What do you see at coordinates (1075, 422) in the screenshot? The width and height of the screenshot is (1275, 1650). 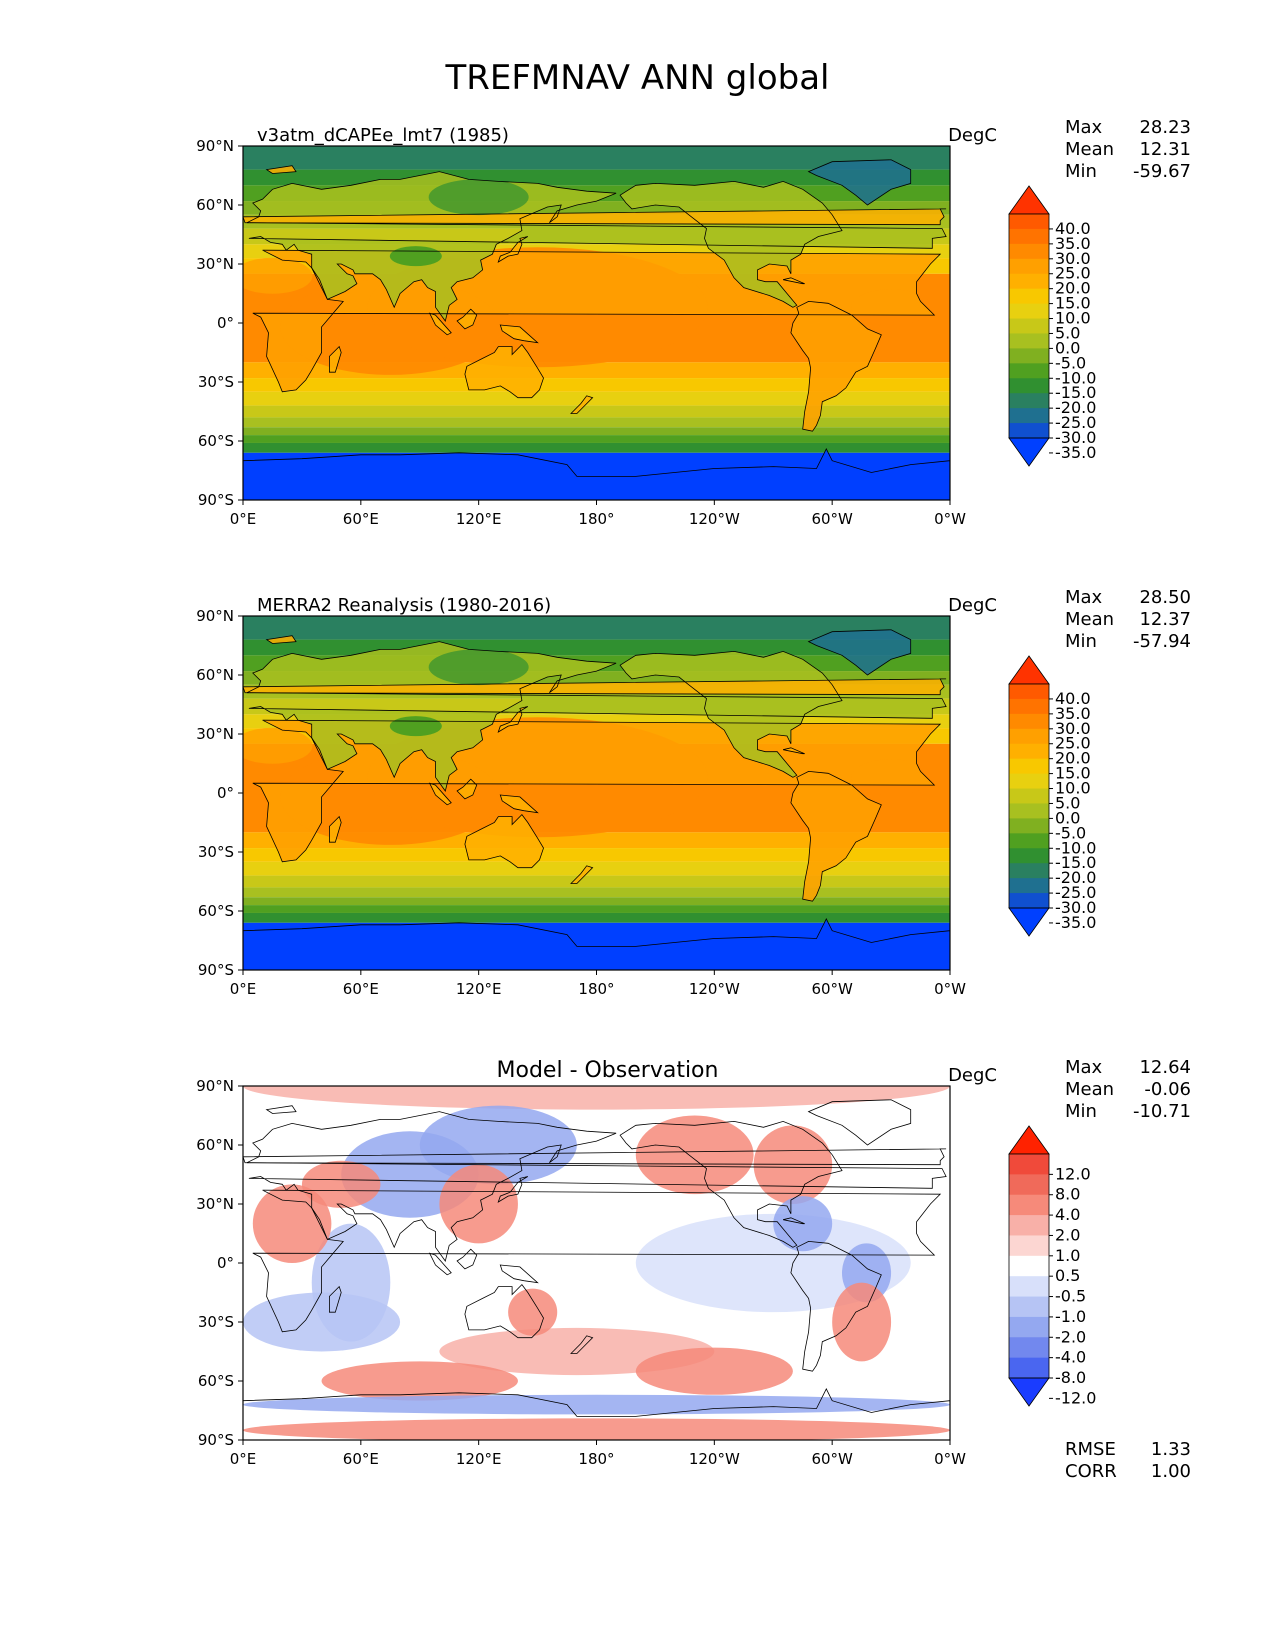 I see `colorbar-label: -25.0` at bounding box center [1075, 422].